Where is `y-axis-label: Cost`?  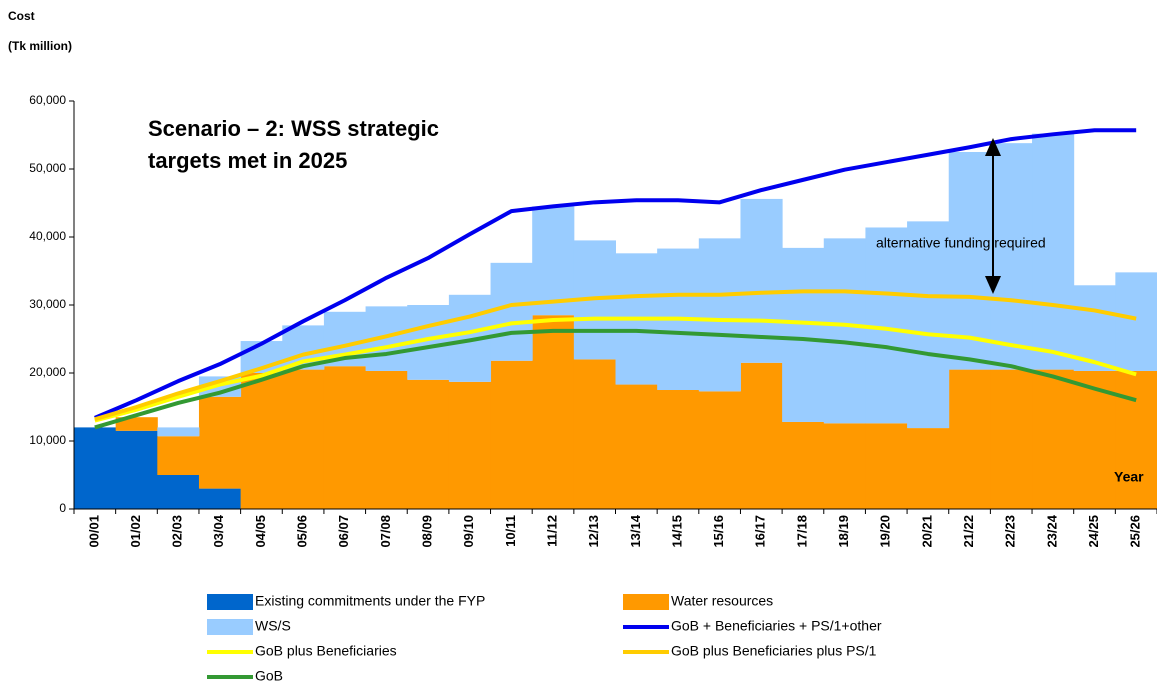 y-axis-label: Cost is located at coordinates (21, 16).